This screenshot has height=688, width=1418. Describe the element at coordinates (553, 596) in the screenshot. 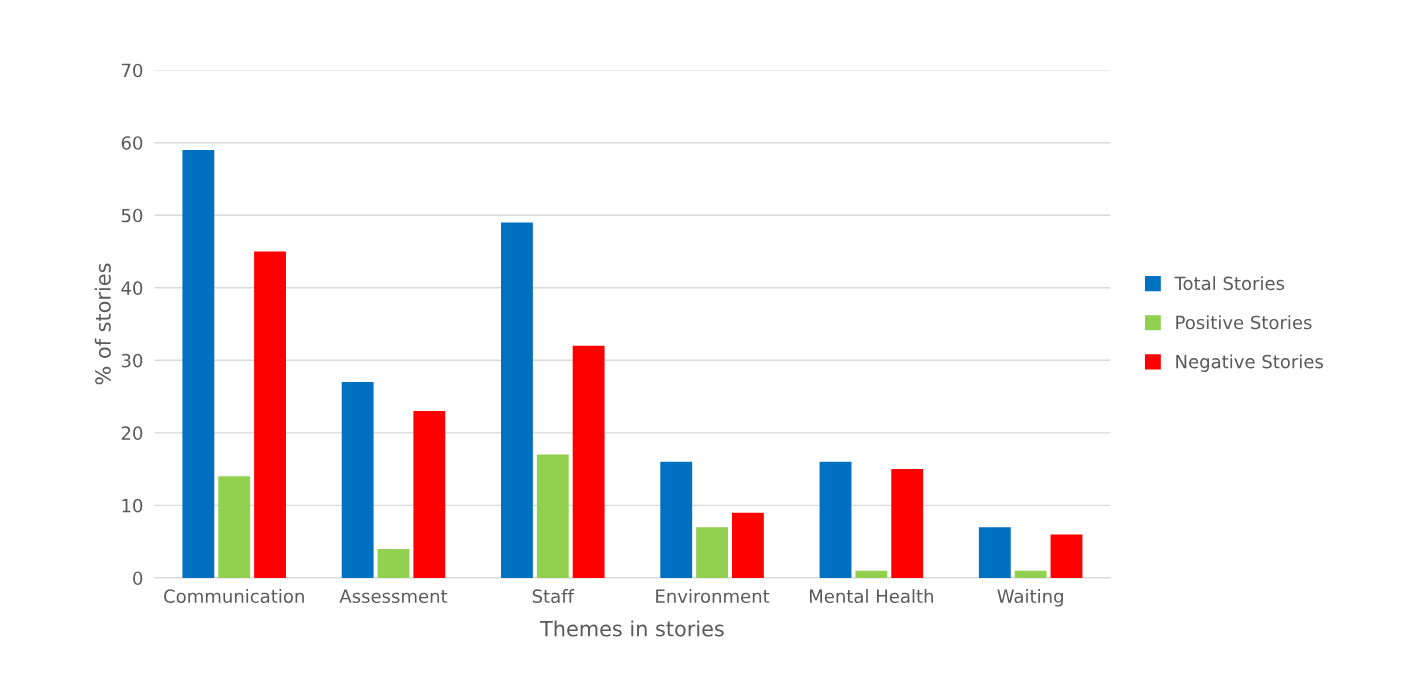

I see `x-tick-label: Staff` at that location.